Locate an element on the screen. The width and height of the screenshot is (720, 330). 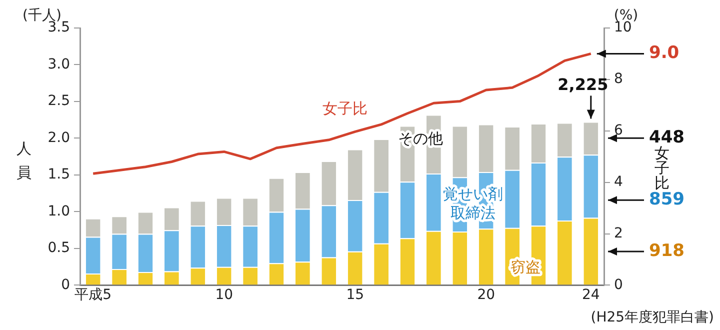
text: 918 is located at coordinates (666, 250).